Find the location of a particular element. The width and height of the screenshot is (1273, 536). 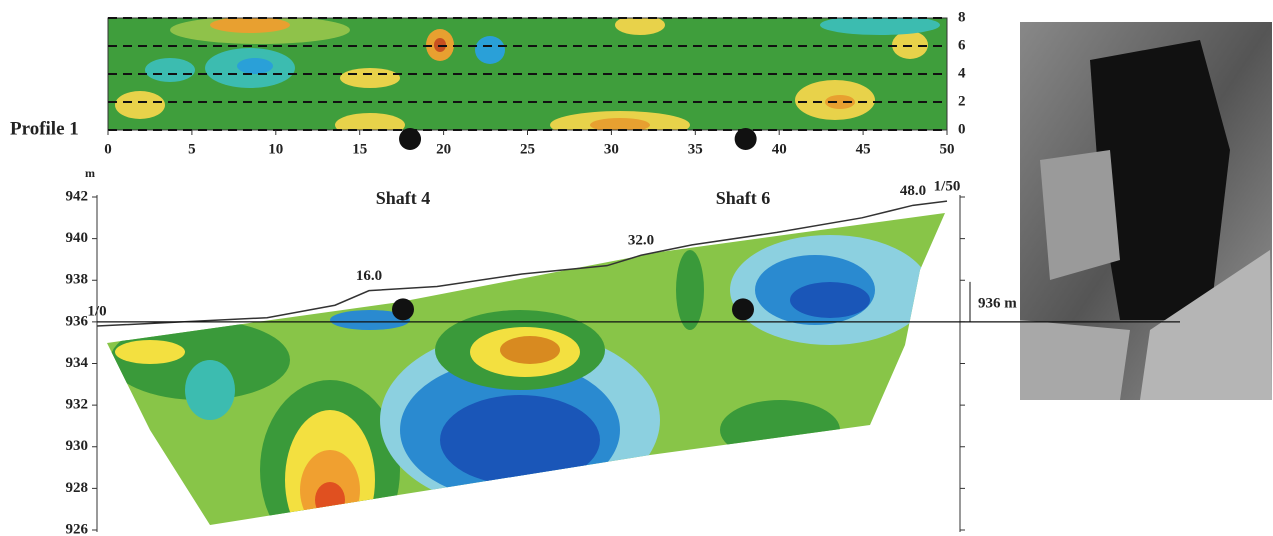

x-tick-label: 45 is located at coordinates (863, 149).